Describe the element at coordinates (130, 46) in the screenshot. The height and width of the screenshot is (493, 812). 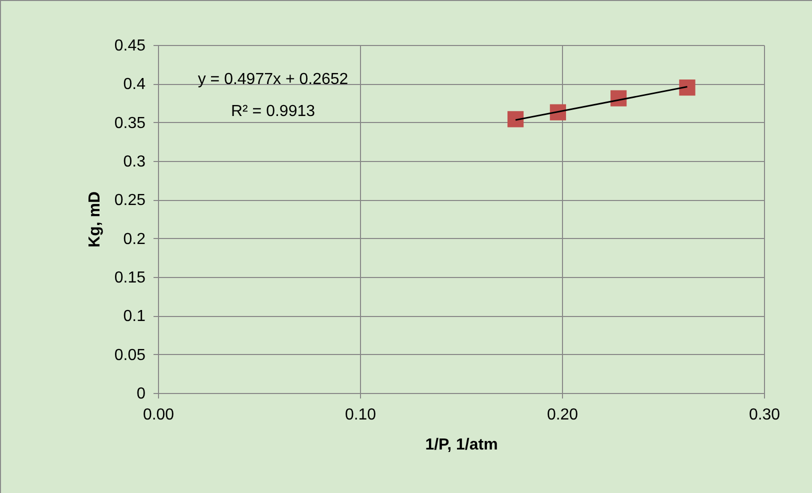
I see `y-tick-label: 0.45` at that location.